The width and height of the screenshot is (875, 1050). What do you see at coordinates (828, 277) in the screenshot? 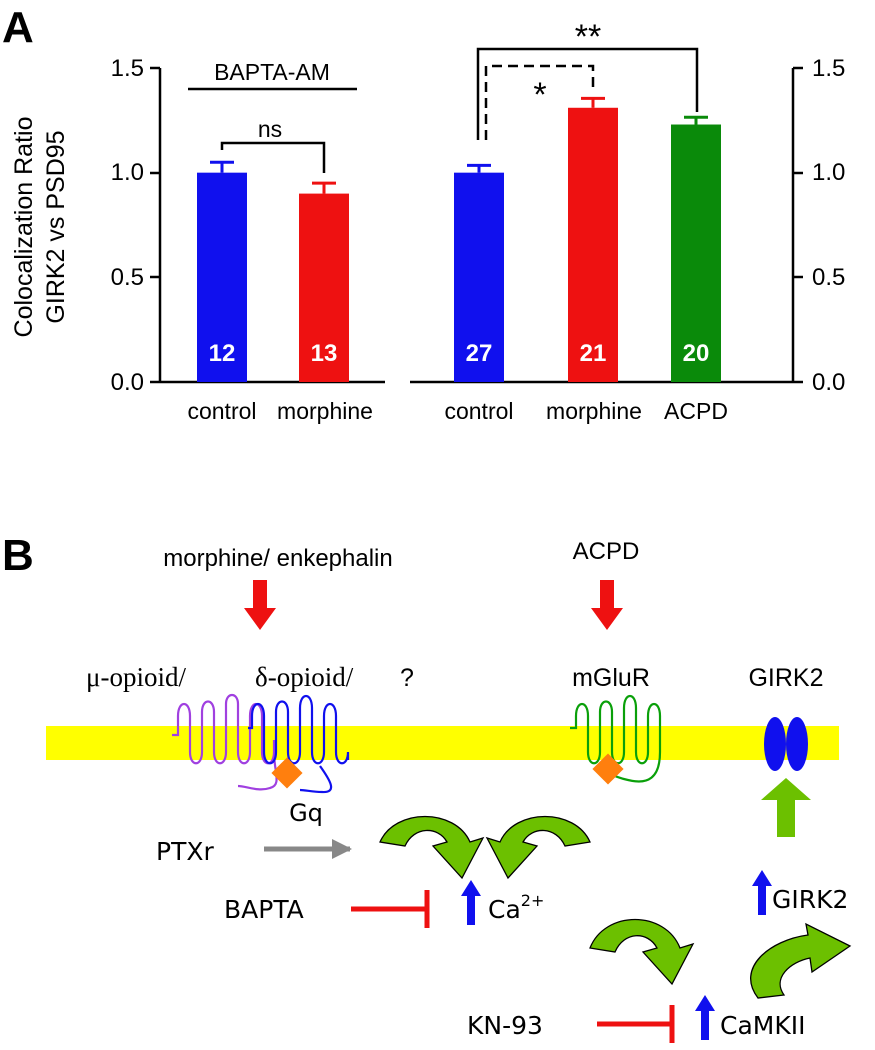
I see `right-tick-label: 0.5` at bounding box center [828, 277].